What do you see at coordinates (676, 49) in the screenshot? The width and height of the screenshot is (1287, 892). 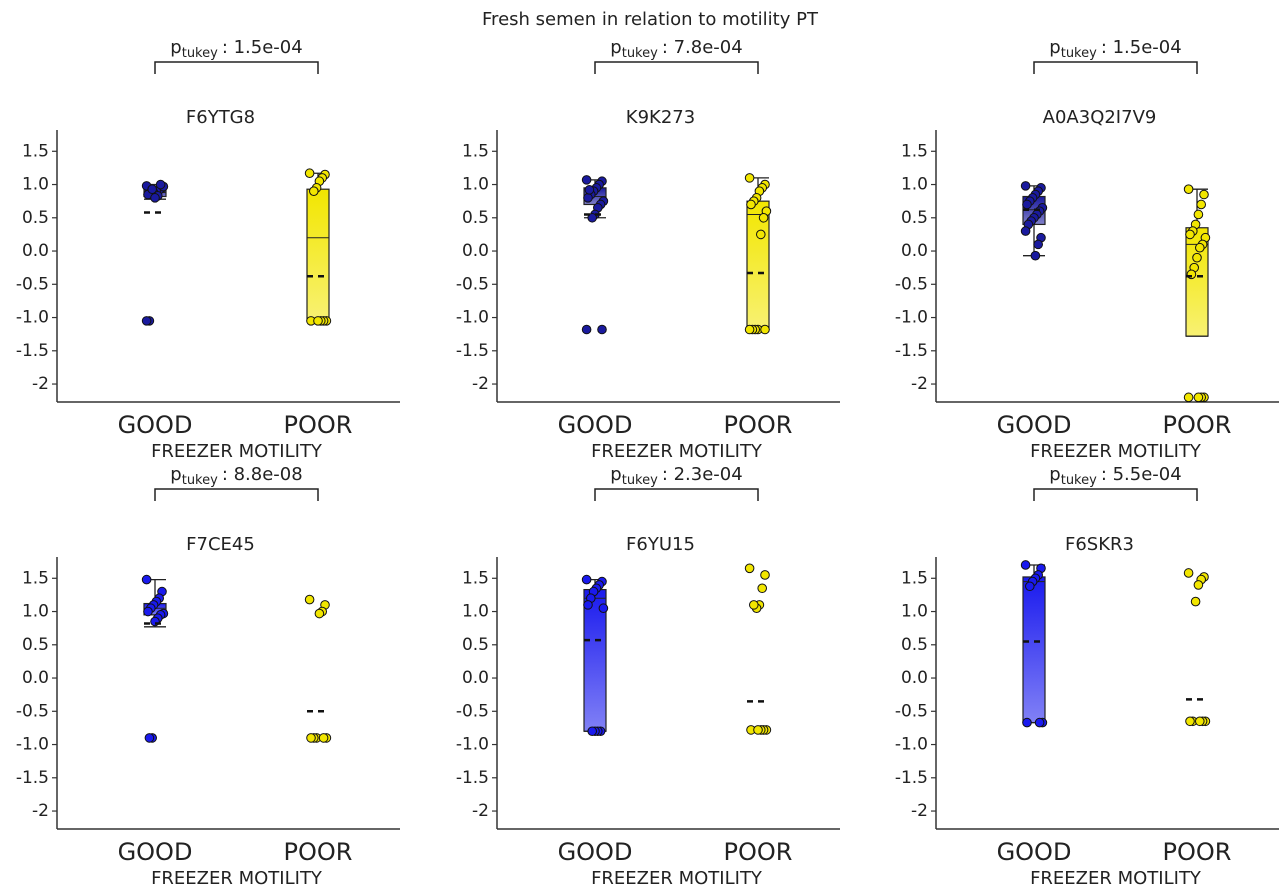 I see `annotation: ptukey: 7.8e-04` at bounding box center [676, 49].